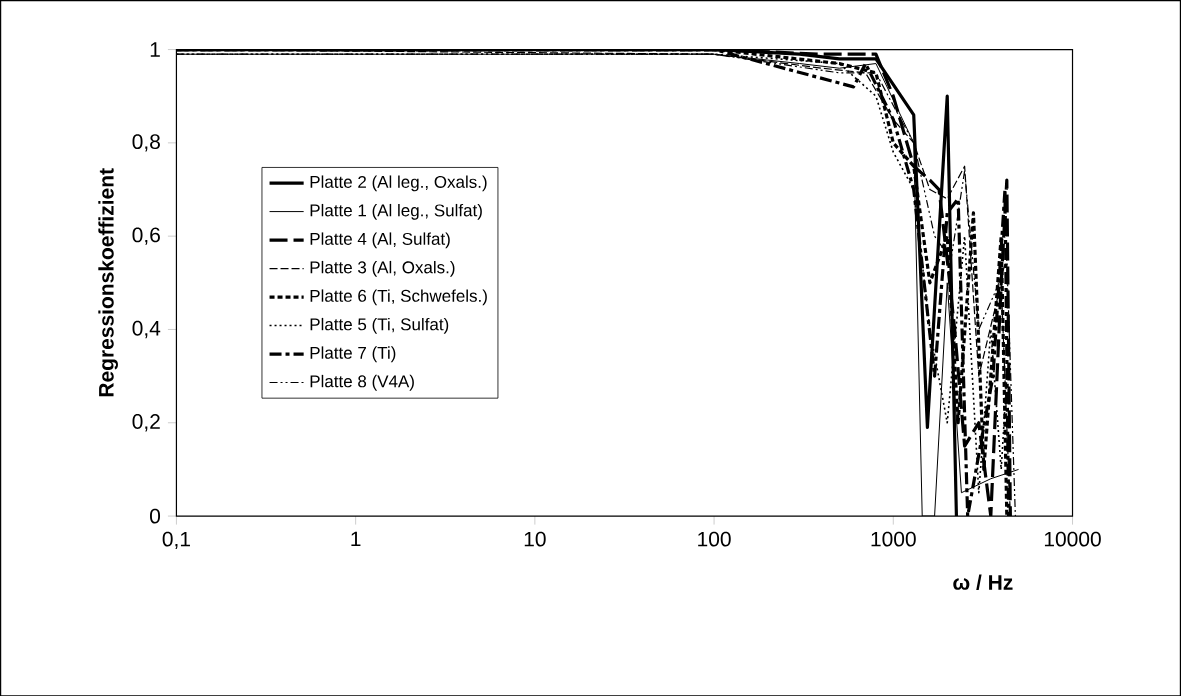  I want to click on x-tick-label: 10, so click(535, 539).